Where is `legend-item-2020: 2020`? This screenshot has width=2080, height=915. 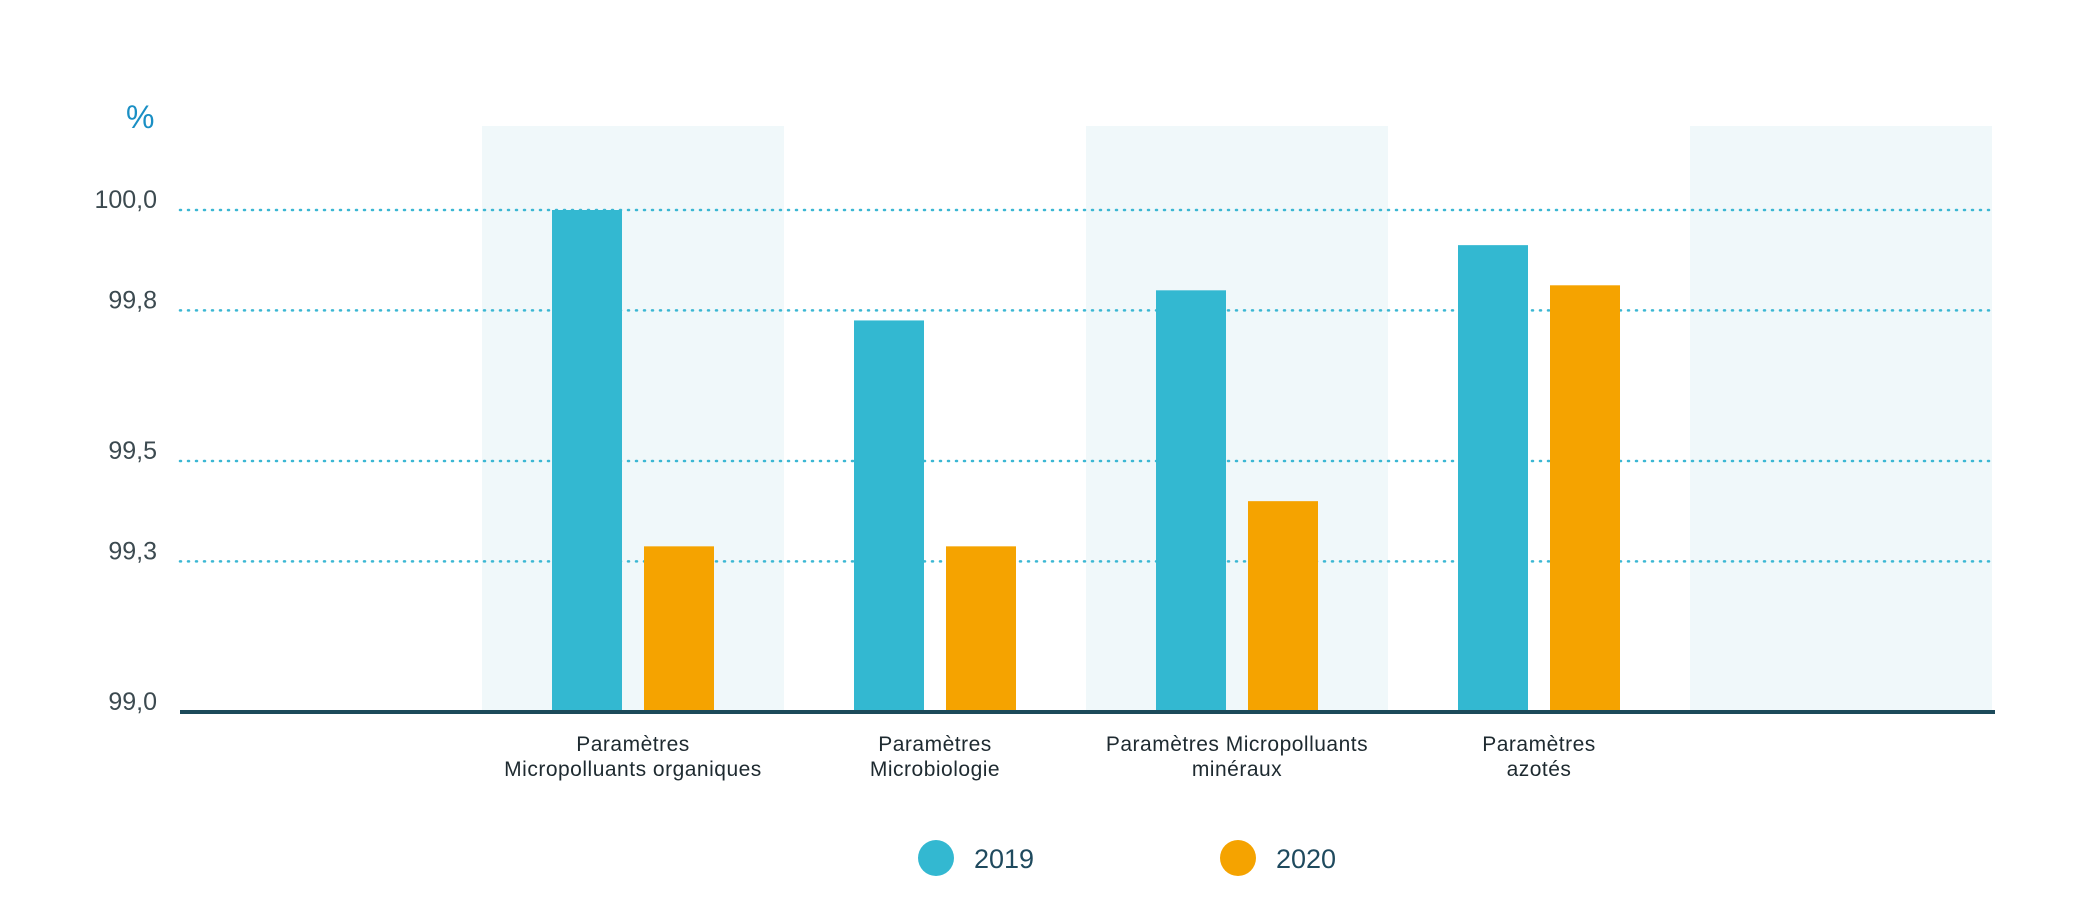
legend-item-2020: 2020 is located at coordinates (1278, 858).